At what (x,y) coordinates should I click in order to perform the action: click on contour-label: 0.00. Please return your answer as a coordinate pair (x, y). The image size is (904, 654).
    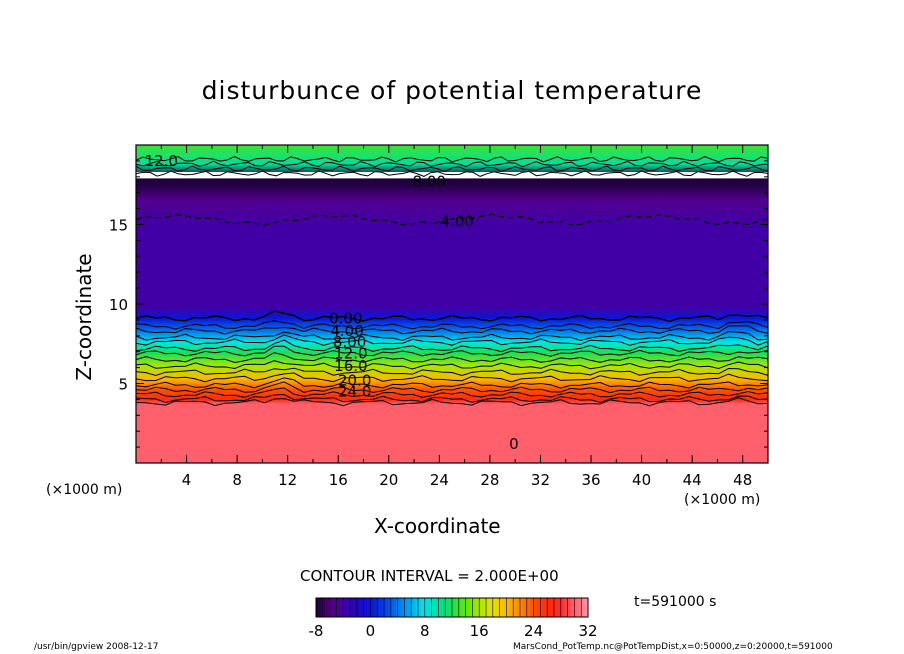
    Looking at the image, I should click on (345, 318).